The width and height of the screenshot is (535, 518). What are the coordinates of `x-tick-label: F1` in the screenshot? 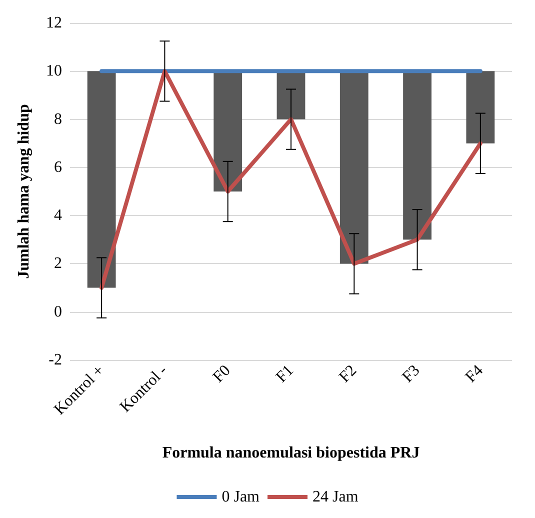 It's located at (285, 374).